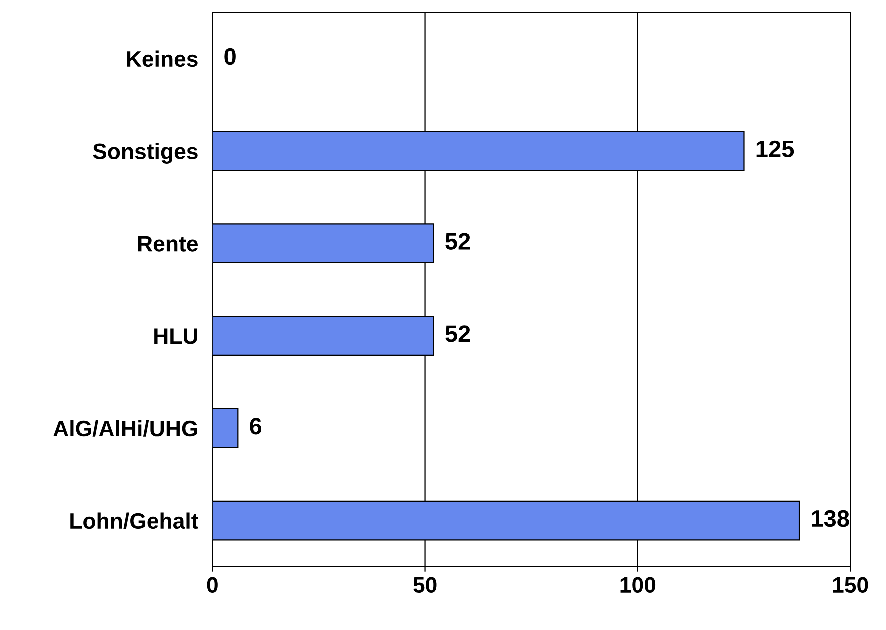 This screenshot has height=630, width=886. Describe the element at coordinates (134, 521) in the screenshot. I see `y-tick-label: Lohn/Gehalt` at that location.